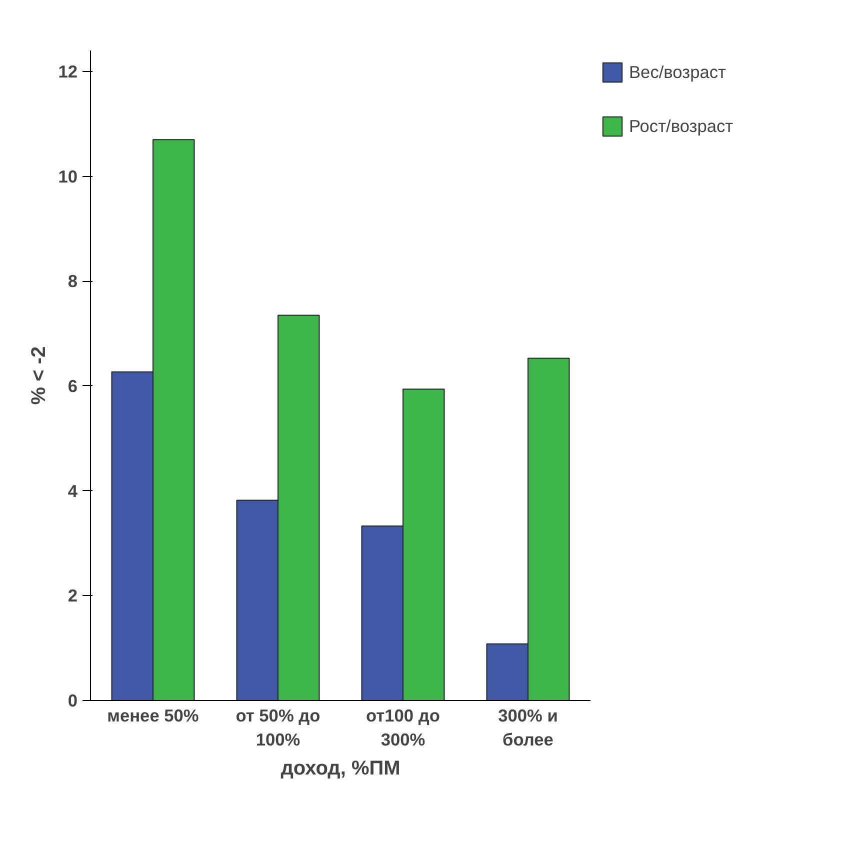  What do you see at coordinates (68, 71) in the screenshot?
I see `y-tick-label: 12` at bounding box center [68, 71].